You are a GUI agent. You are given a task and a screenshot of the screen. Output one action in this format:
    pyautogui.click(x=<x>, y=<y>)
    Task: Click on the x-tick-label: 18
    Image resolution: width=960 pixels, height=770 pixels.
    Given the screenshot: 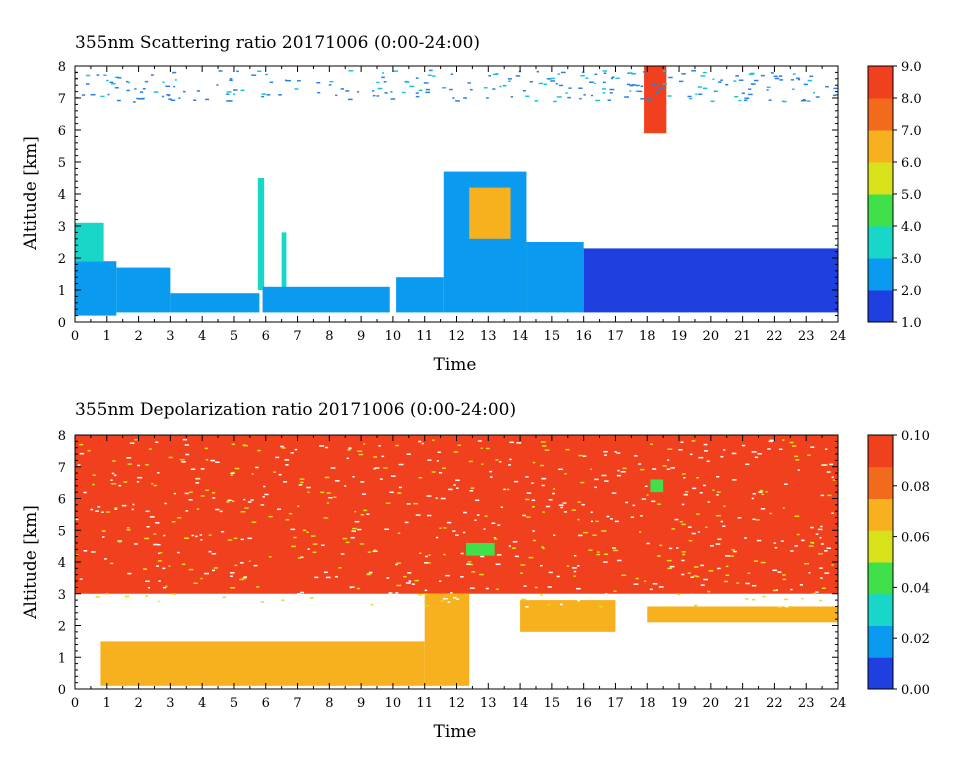 What is the action you would take?
    pyautogui.click(x=647, y=703)
    